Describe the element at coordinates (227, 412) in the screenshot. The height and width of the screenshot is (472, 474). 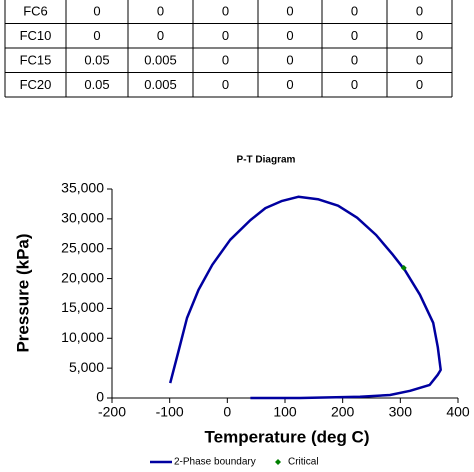
I see `x-tick-label: 0` at that location.